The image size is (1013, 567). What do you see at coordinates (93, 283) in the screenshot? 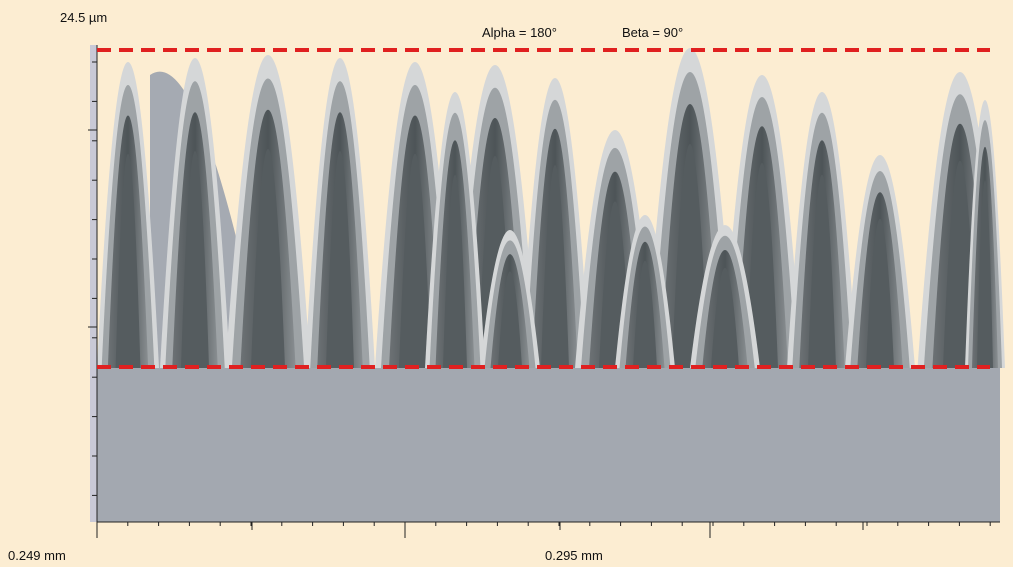
I see `z-axis-bar` at bounding box center [93, 283].